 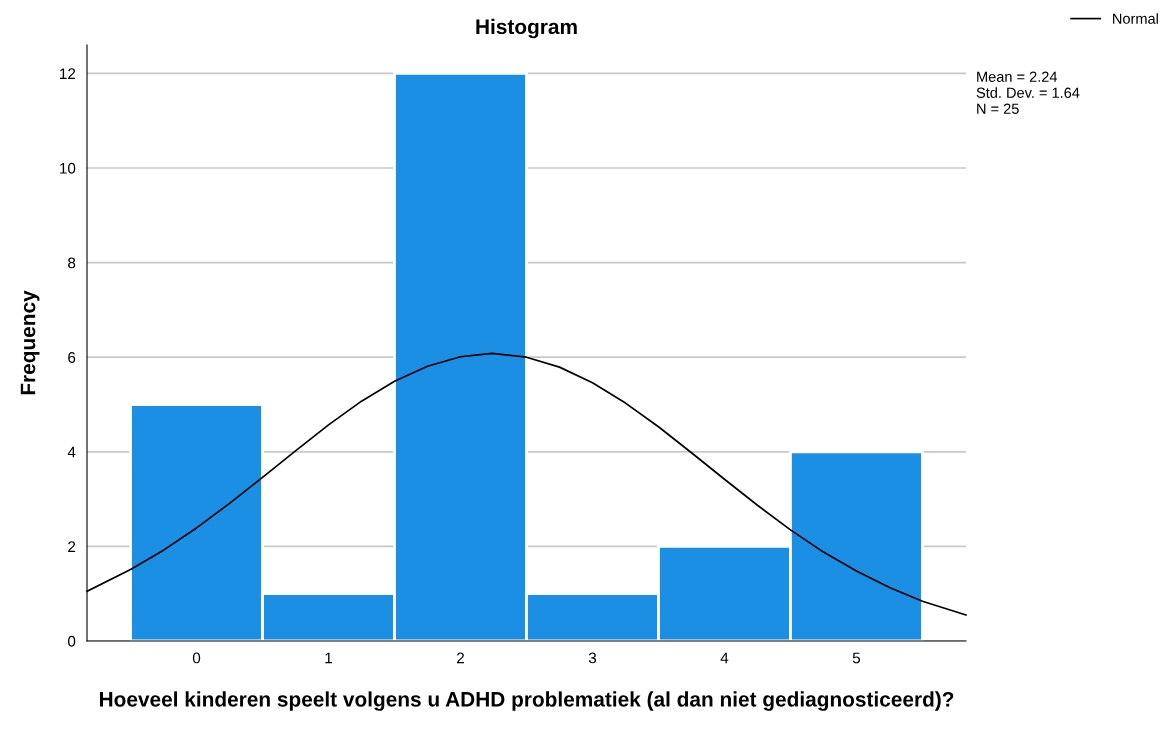 I want to click on y-tick-label: 10, so click(x=68, y=168).